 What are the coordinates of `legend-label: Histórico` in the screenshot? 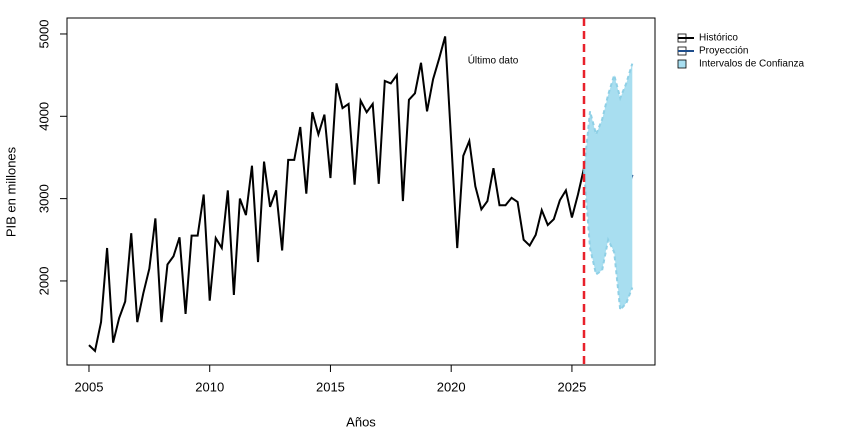 It's located at (718, 38).